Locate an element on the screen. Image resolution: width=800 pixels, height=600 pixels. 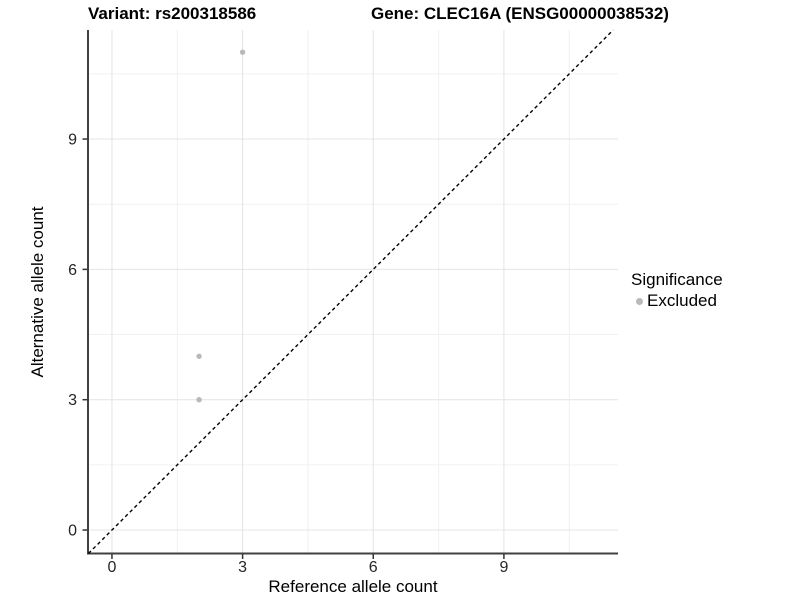
legend-title: Significance is located at coordinates (677, 279).